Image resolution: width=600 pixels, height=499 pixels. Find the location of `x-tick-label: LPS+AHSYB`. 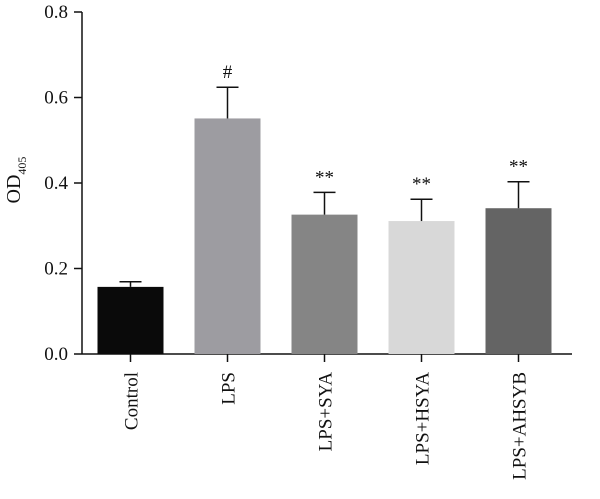

x-tick-label: LPS+AHSYB is located at coordinates (520, 426).